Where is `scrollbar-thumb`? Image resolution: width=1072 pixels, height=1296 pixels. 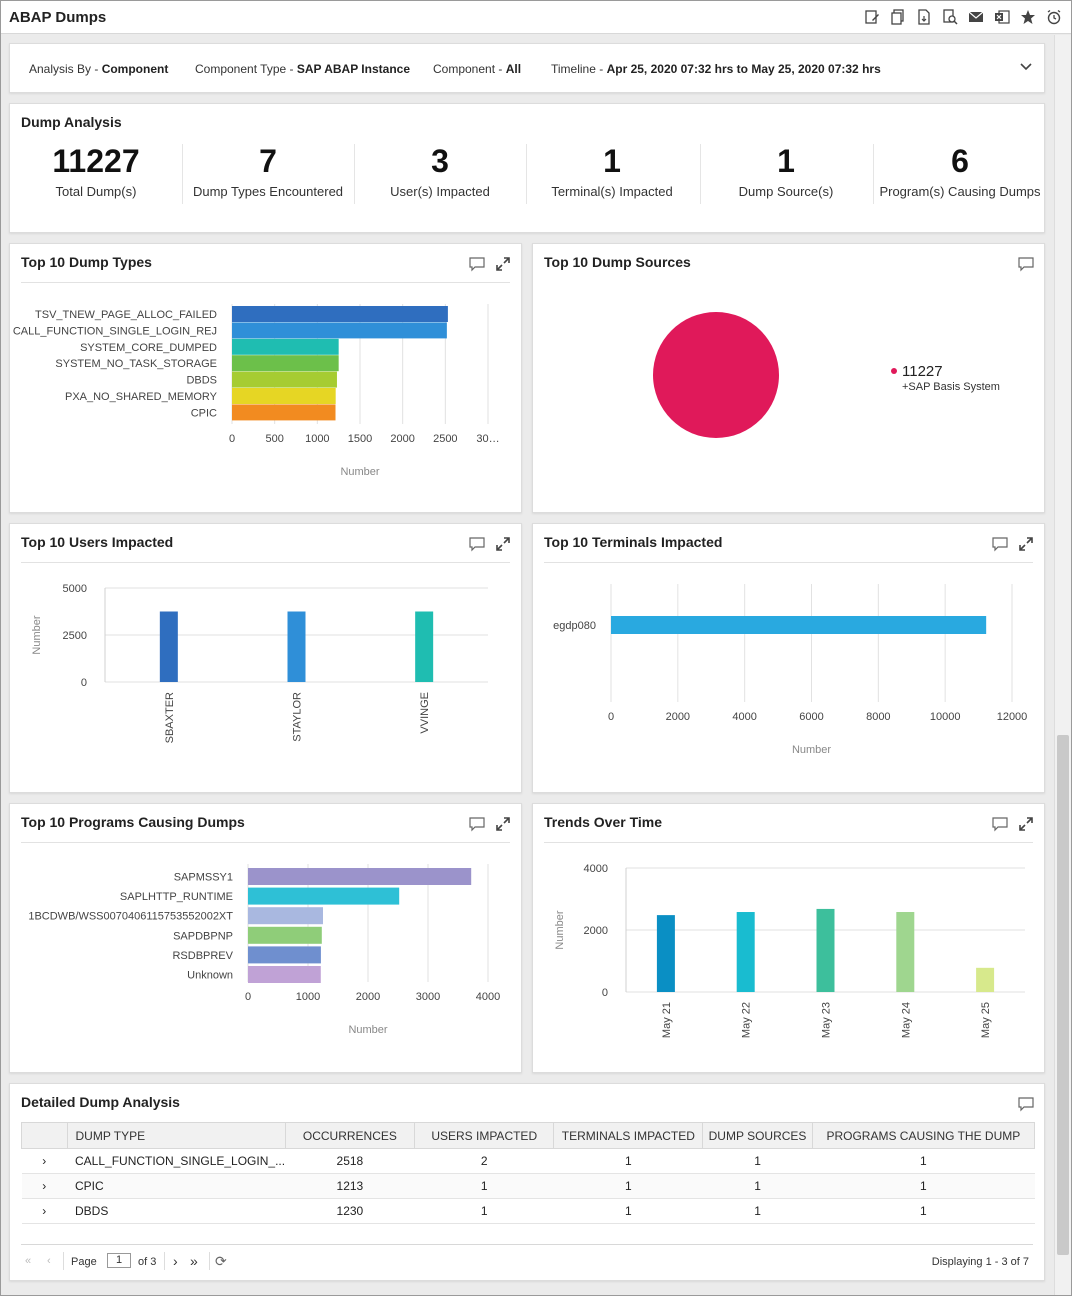 scrollbar-thumb is located at coordinates (1063, 995).